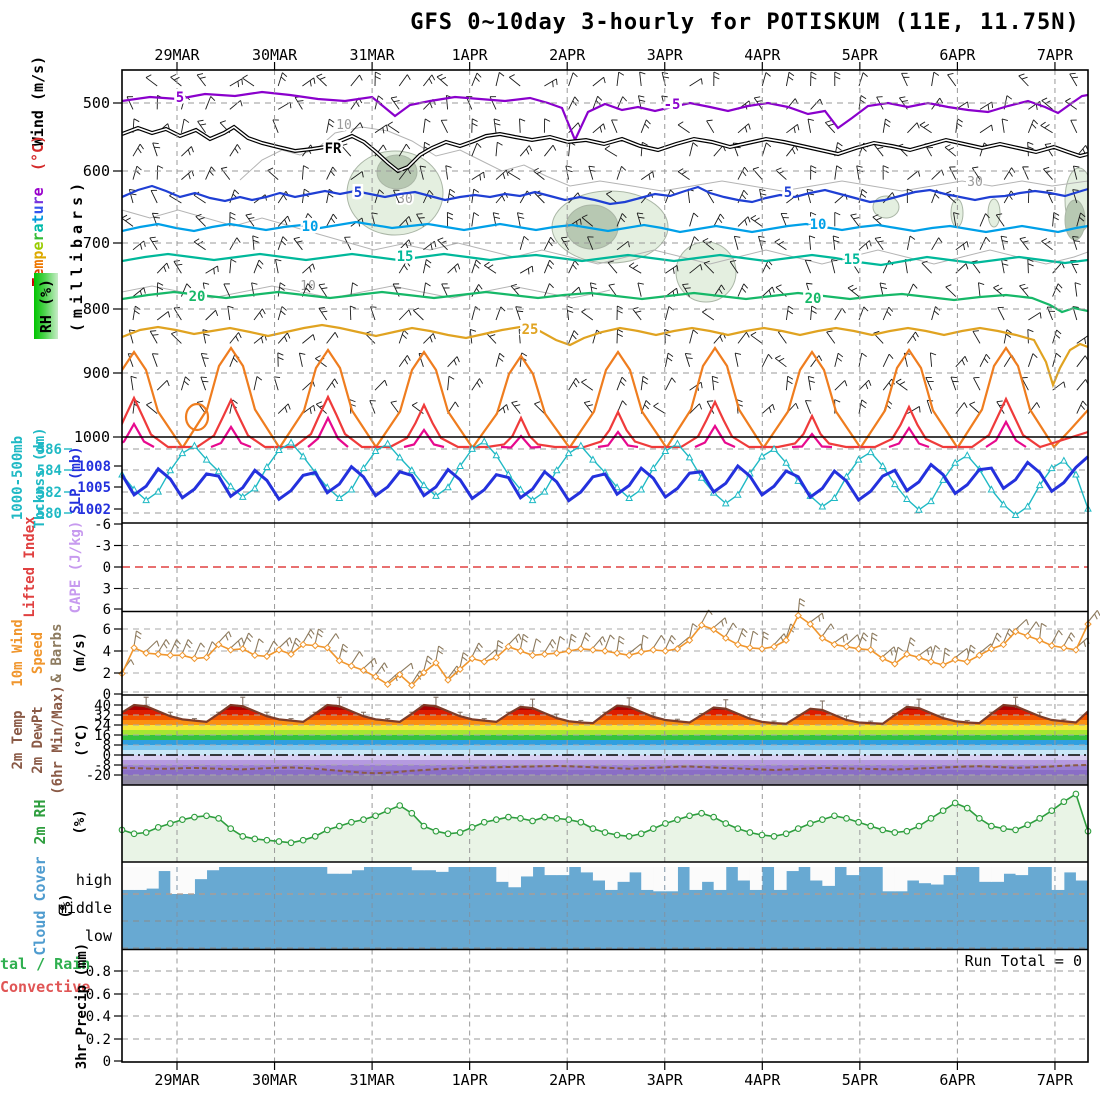 The width and height of the screenshot is (1100, 1100). I want to click on temp-band, so click(605, 722).